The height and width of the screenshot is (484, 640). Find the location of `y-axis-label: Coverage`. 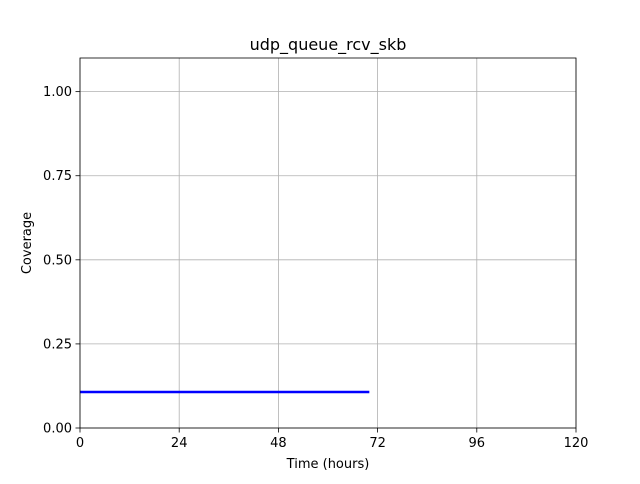

y-axis-label: Coverage is located at coordinates (27, 243).